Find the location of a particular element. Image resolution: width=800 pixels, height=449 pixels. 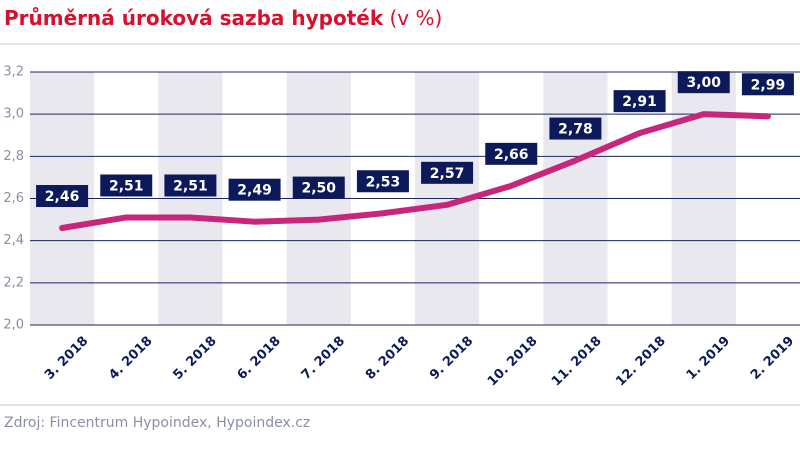

chart-title: Průměrná úroková sazba hypoték (v %) is located at coordinates (223, 18).